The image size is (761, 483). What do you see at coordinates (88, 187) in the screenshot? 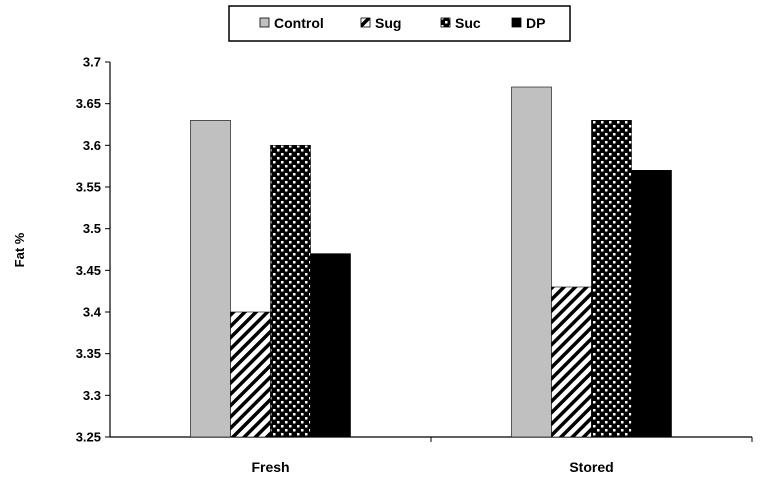
I see `y-tick-label: 3.55` at bounding box center [88, 187].